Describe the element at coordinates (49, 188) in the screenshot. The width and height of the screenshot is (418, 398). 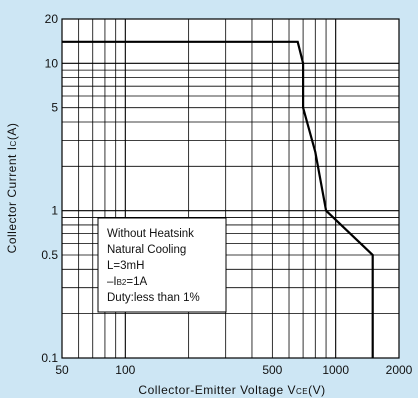
I see `y-tick-labels: 0.1 0.5 1 5 10 20` at that location.